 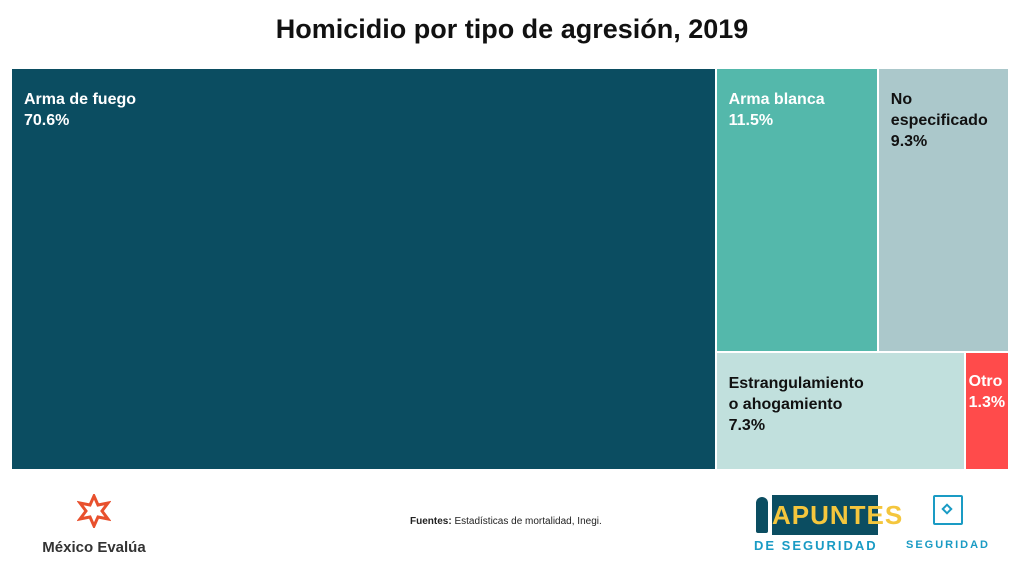 What do you see at coordinates (796, 210) in the screenshot?
I see `treemap-cell: Arma blanca 11.5%` at bounding box center [796, 210].